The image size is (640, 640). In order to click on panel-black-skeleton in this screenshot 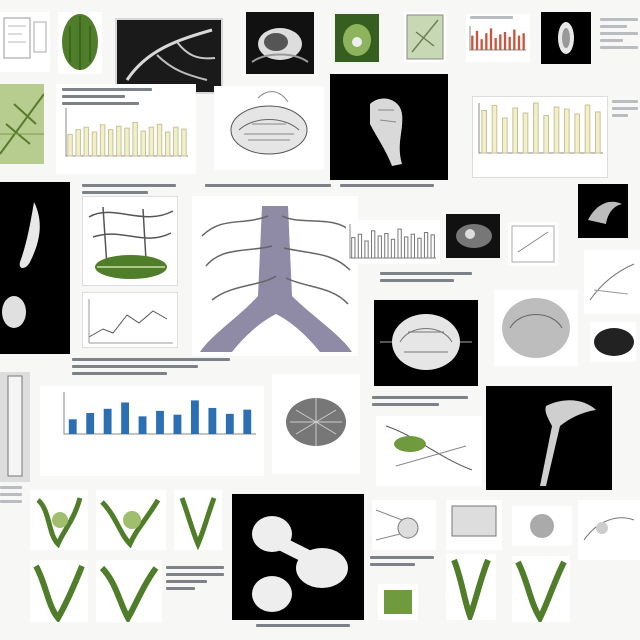, I will do `click(549, 438)`.